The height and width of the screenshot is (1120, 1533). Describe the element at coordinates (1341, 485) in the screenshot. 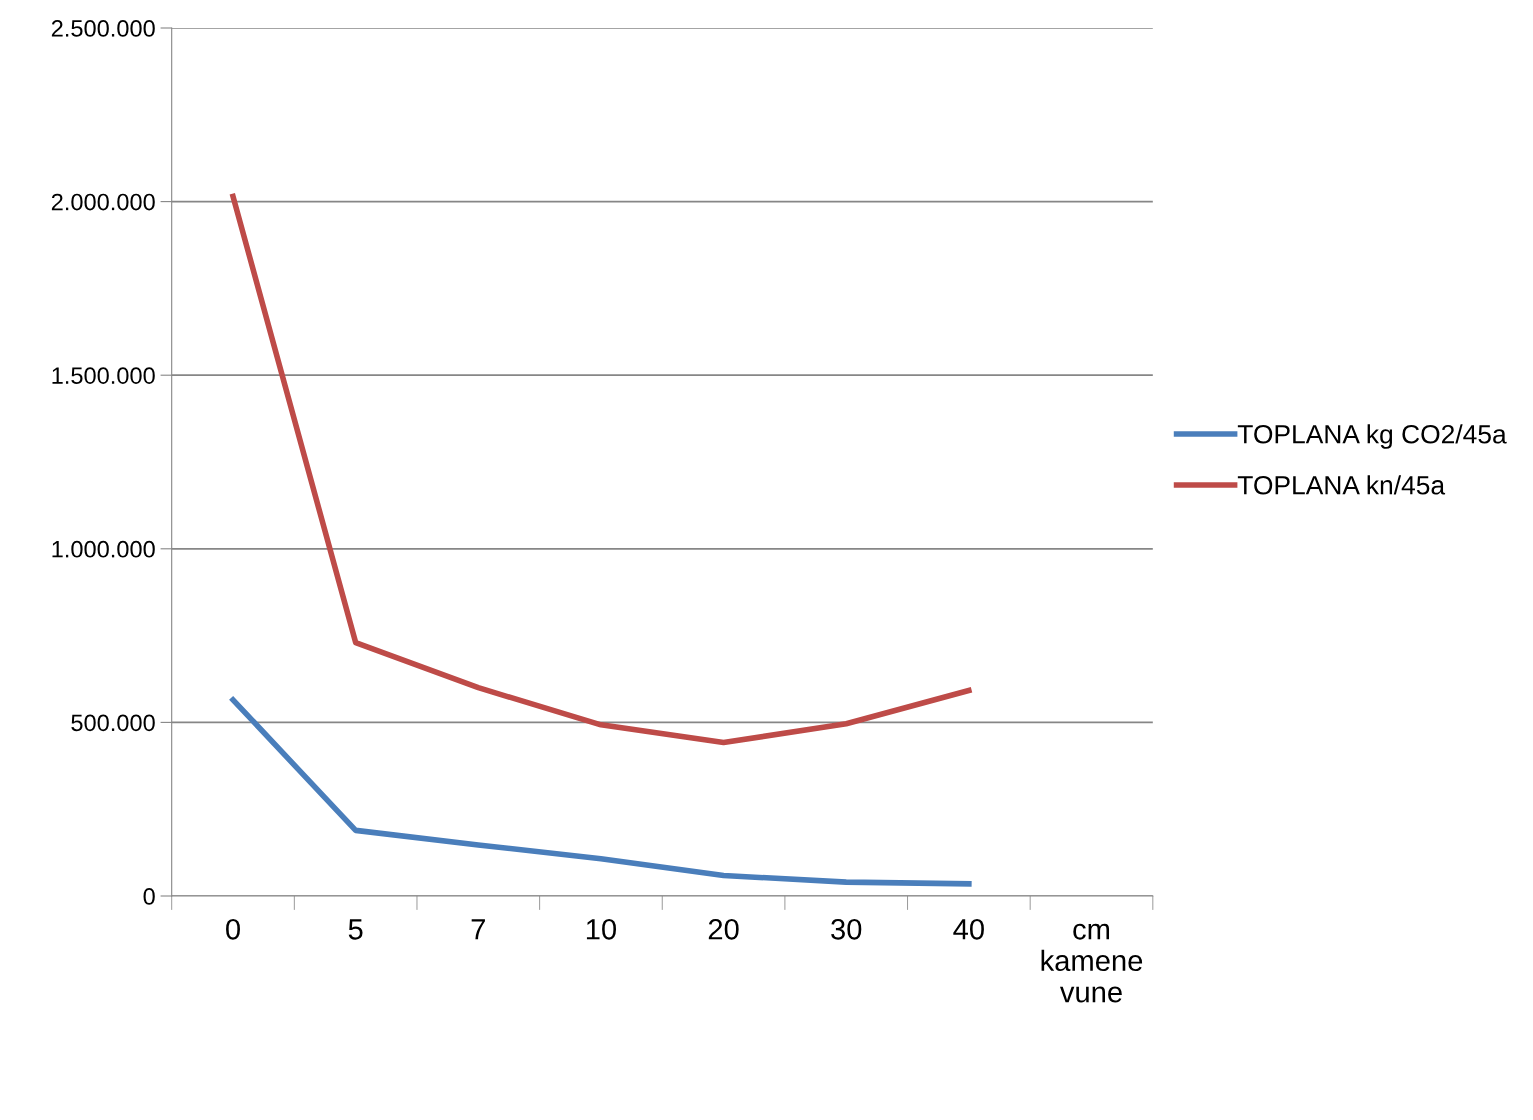

I see `legend-label: TOPLANA kn/45a` at that location.